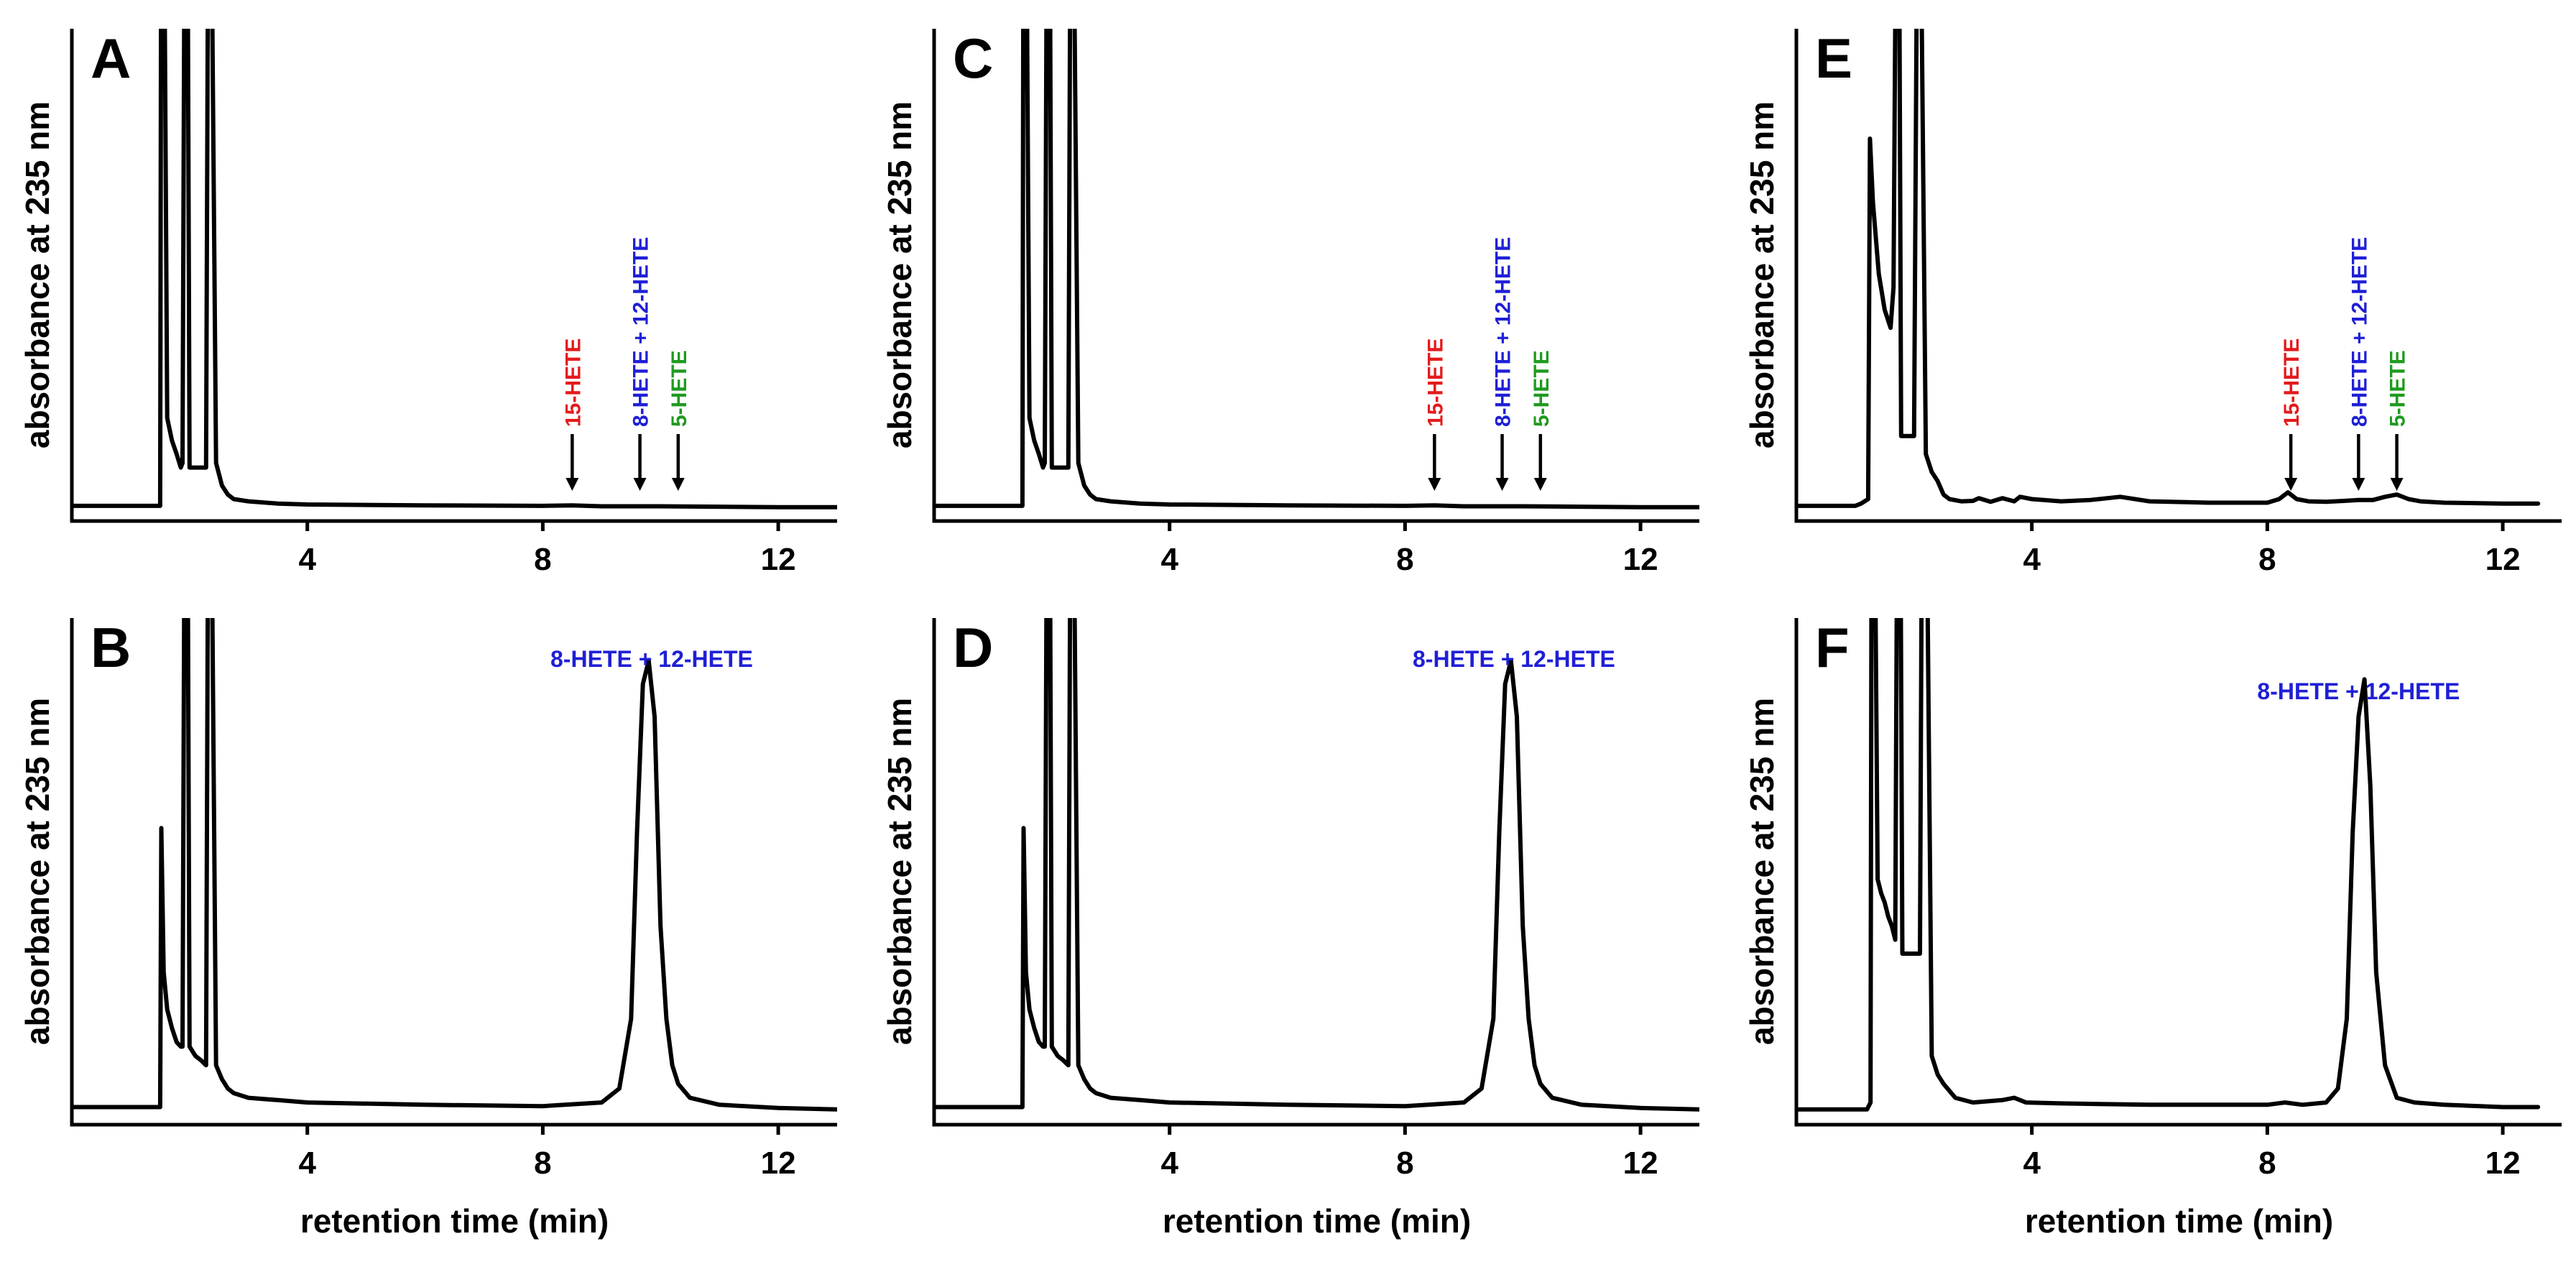  Describe the element at coordinates (973, 59) in the screenshot. I see `panel-letter: C` at that location.